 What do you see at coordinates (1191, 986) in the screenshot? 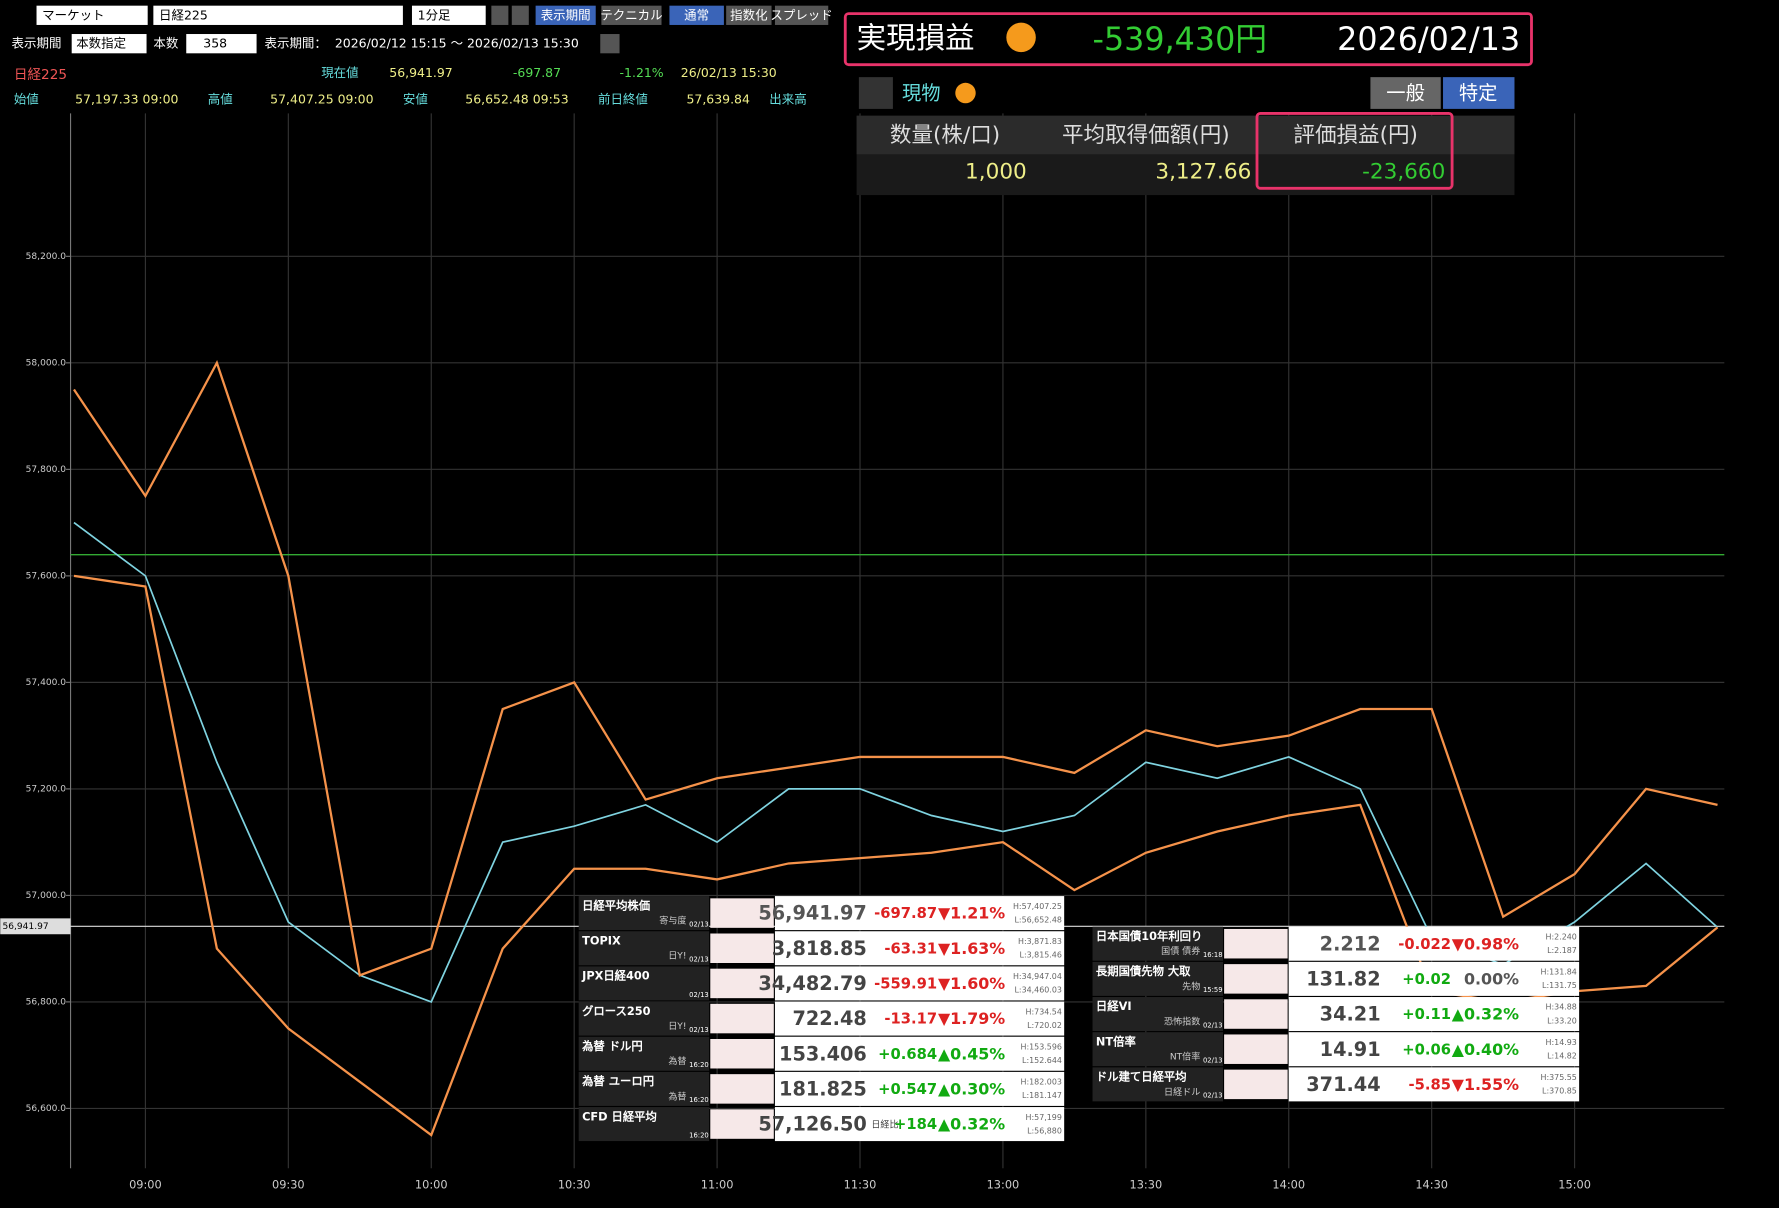
I see `ticker-sub: 先物` at bounding box center [1191, 986].